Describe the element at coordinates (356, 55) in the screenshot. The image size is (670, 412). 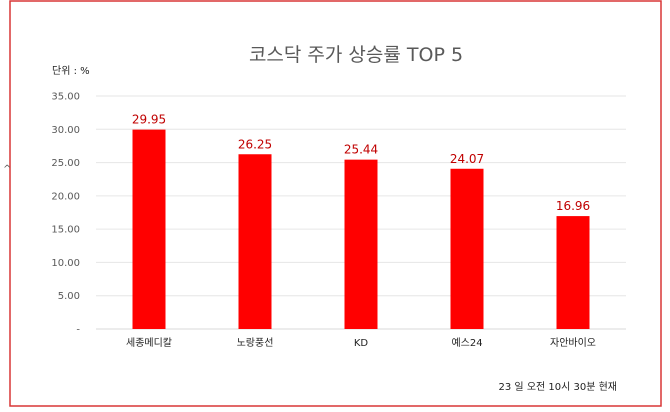
I see `chart-title: 코스닥 주가 상승률 TOP 5` at that location.